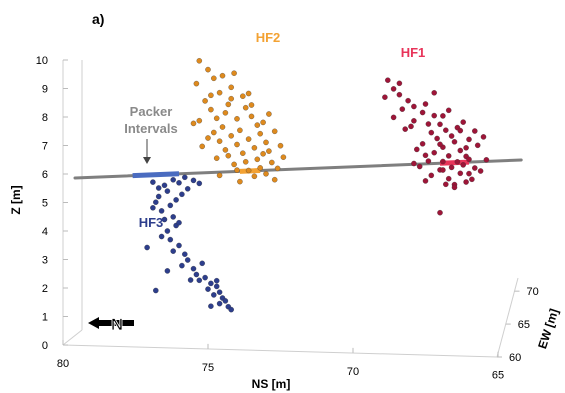  What do you see at coordinates (45, 318) in the screenshot?
I see `y-tick-label: 1` at bounding box center [45, 318].